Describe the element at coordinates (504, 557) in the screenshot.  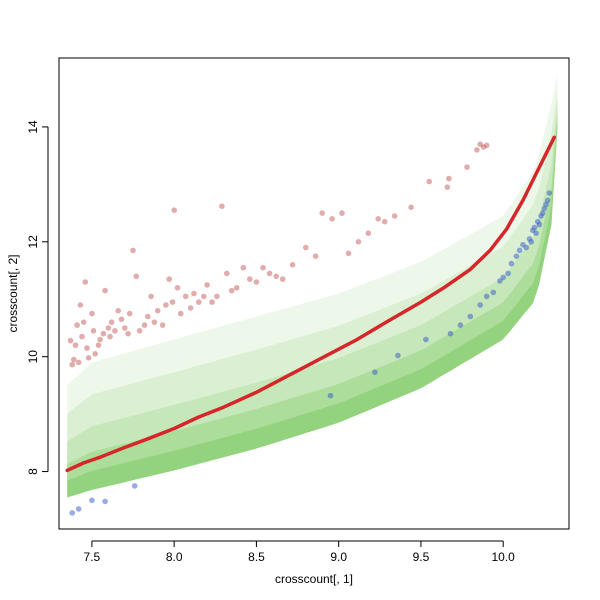
I see `x-tick-label: 10.0` at that location.